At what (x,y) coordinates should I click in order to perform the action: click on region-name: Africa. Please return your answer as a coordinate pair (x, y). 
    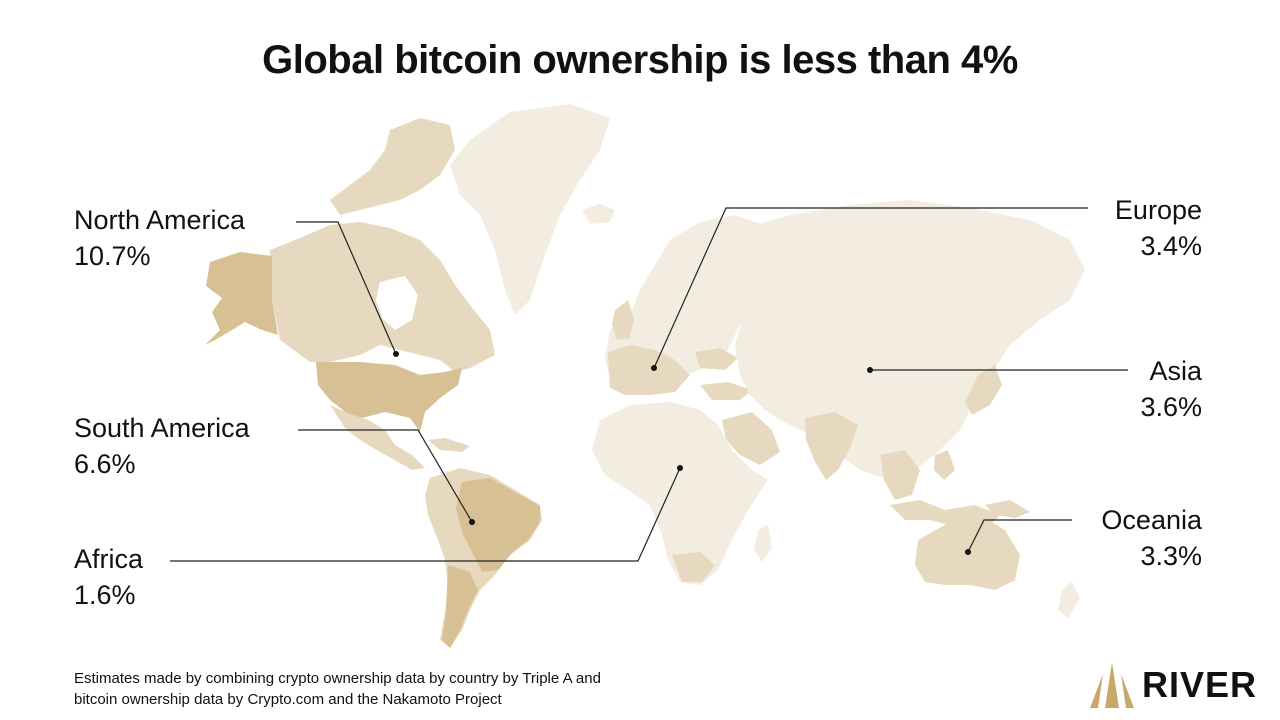
    Looking at the image, I should click on (109, 559).